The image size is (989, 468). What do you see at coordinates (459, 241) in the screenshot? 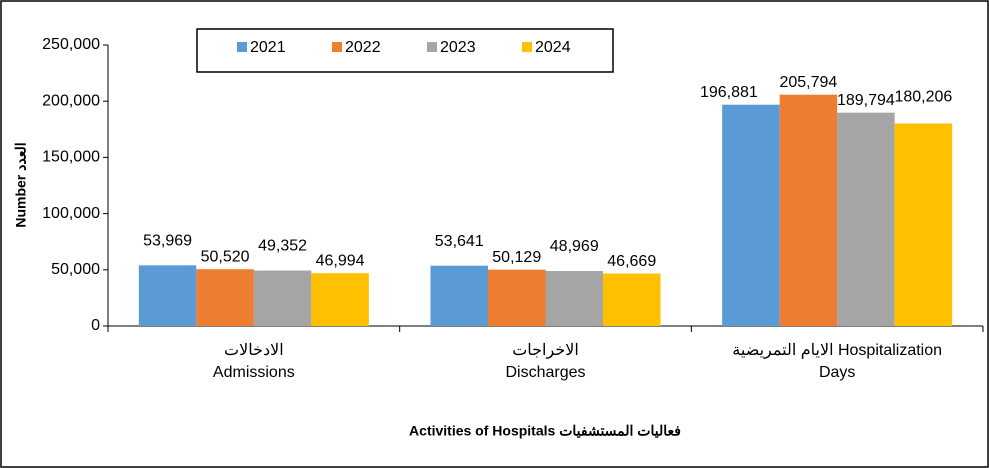
I see `data-label: 53,641` at bounding box center [459, 241].